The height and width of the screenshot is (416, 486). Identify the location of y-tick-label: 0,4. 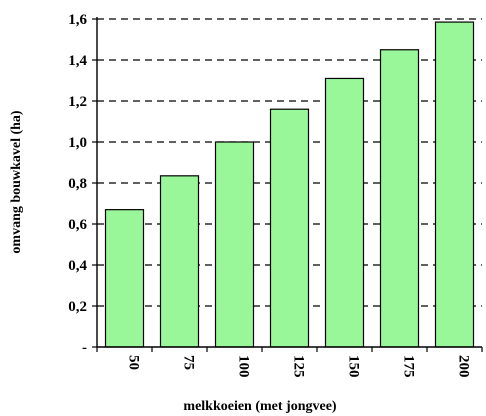
(77, 266).